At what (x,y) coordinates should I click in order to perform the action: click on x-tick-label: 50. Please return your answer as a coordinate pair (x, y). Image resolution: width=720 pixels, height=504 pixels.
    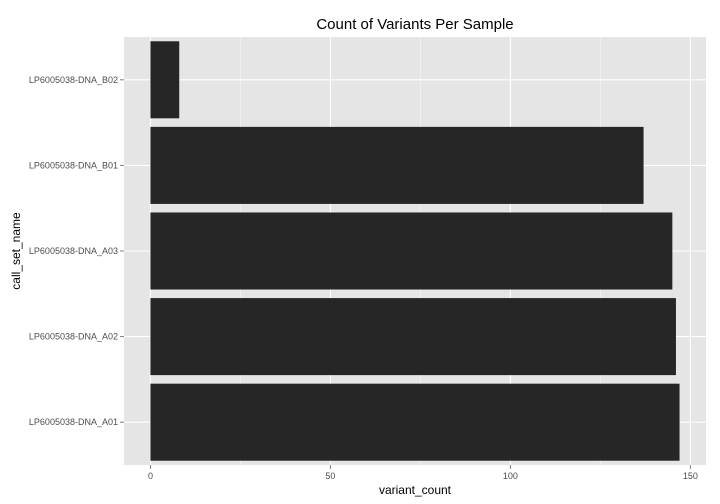
    Looking at the image, I should click on (330, 476).